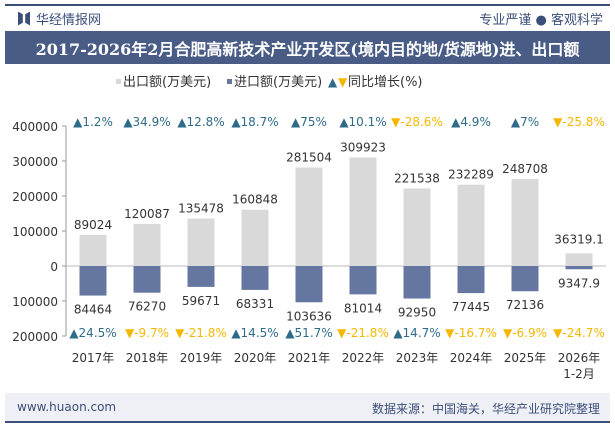 The height and width of the screenshot is (427, 615). What do you see at coordinates (147, 307) in the screenshot?
I see `import-label: 76270` at bounding box center [147, 307].